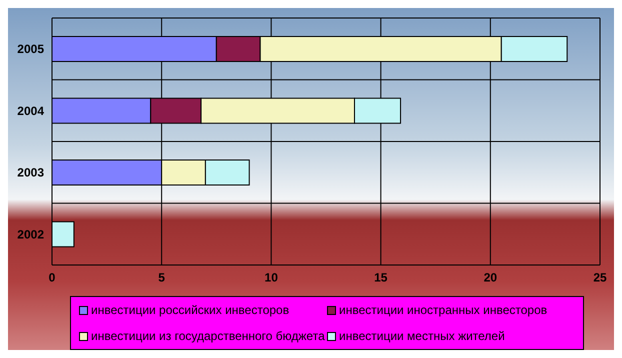  What do you see at coordinates (491, 277) in the screenshot?
I see `x-tick-label: 20` at bounding box center [491, 277].